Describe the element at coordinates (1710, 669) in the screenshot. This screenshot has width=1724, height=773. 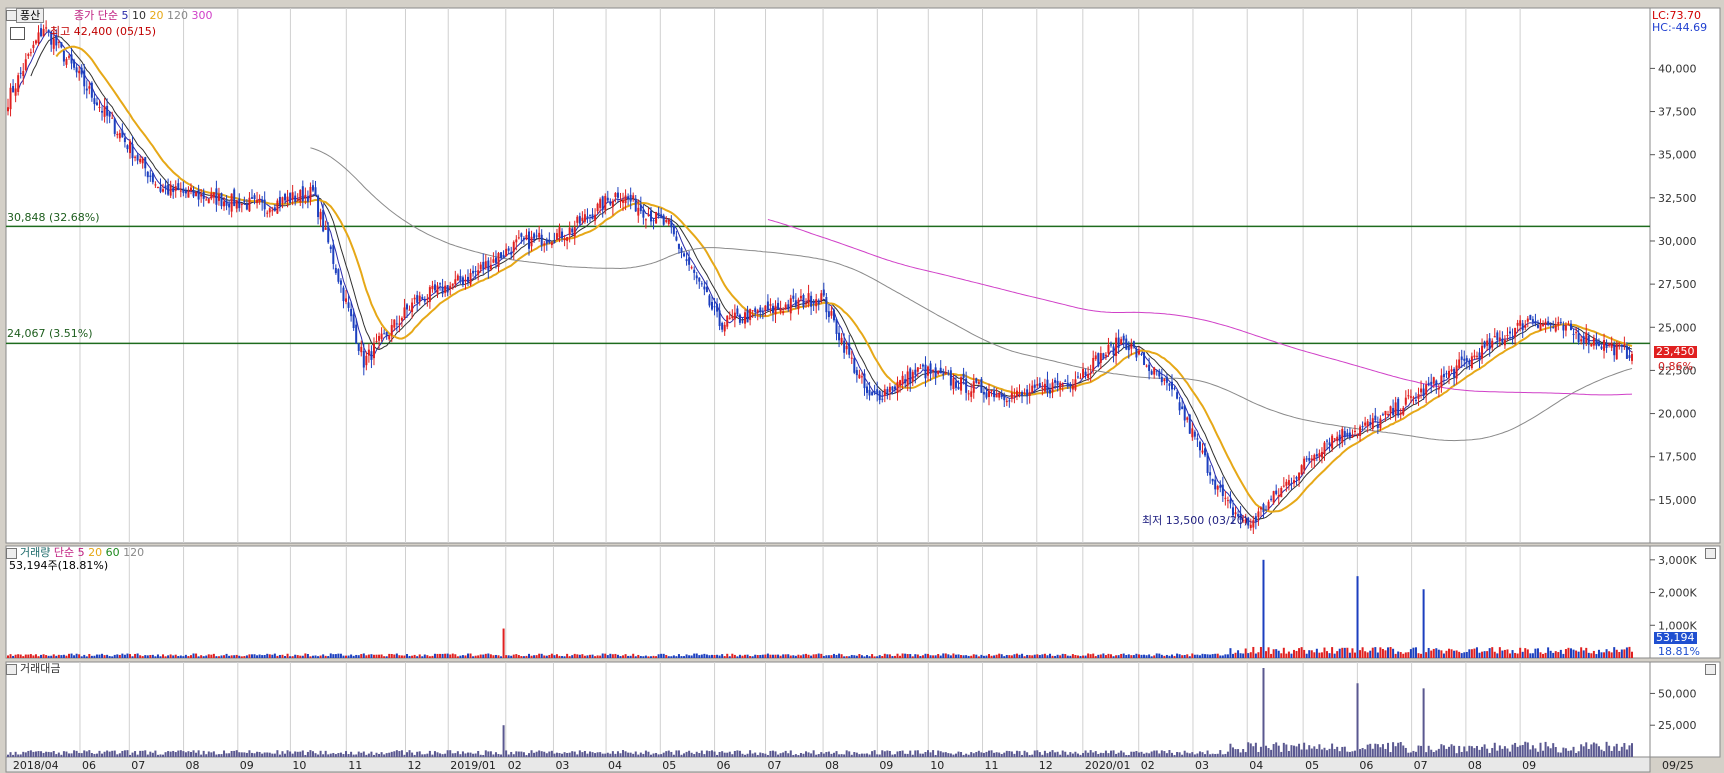
I see `amount-panel-close-icon` at that location.